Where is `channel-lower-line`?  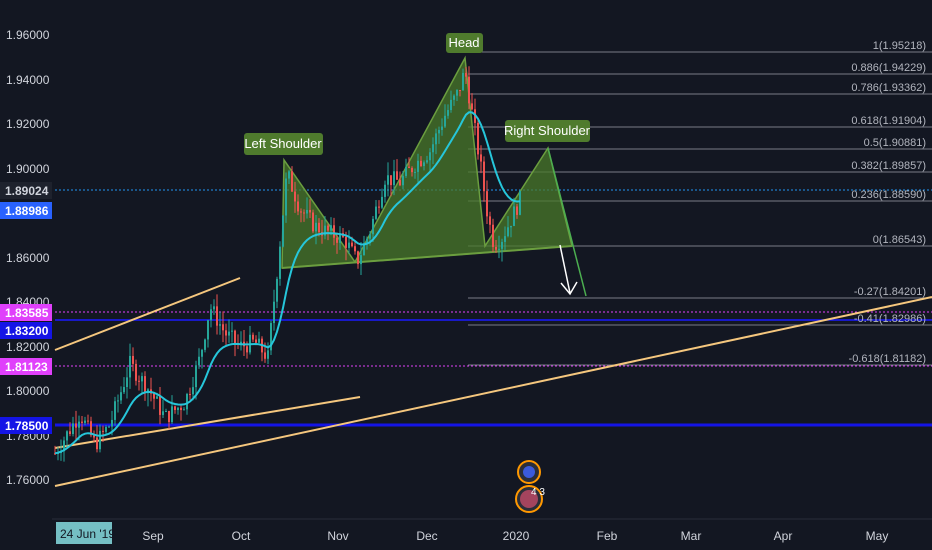
channel-lower-line is located at coordinates (207, 422).